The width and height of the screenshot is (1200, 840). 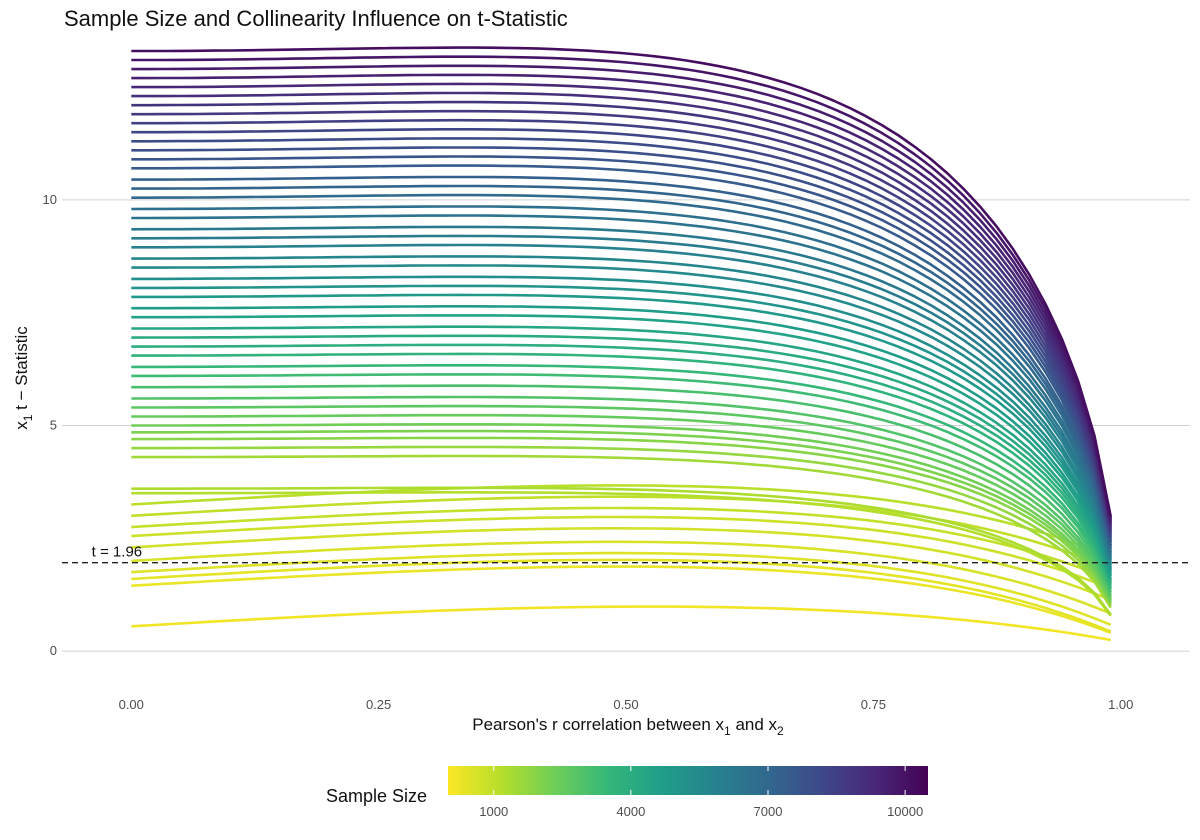 What do you see at coordinates (53, 425) in the screenshot?
I see `y-tick-label: 5` at bounding box center [53, 425].